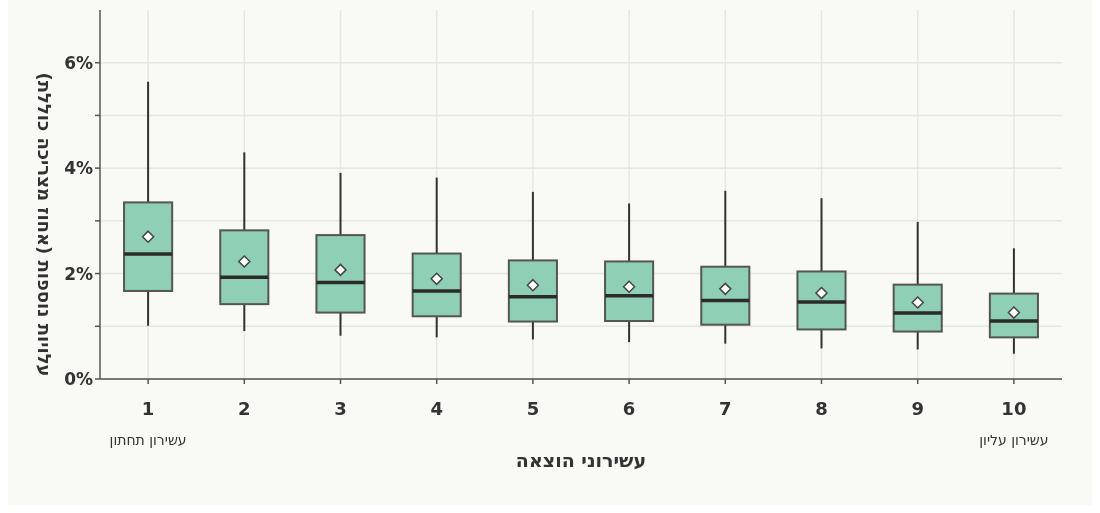 Image resolution: width=1100 pixels, height=513 pixels. I want to click on y-tick-label: 4%, so click(78, 168).